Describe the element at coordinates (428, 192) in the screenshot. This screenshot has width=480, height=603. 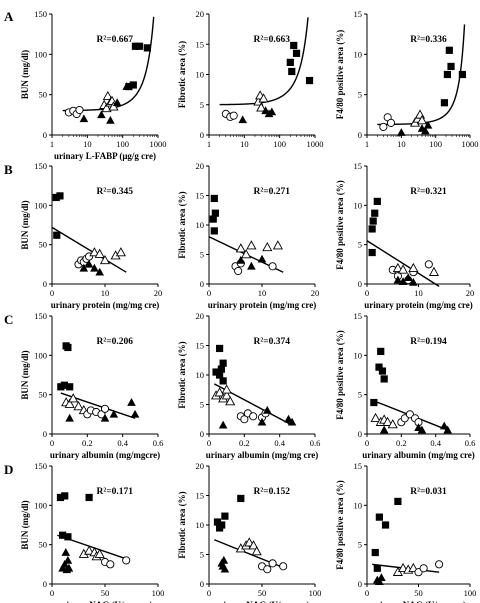
I see `r-squared-label: R²=0.321` at that location.